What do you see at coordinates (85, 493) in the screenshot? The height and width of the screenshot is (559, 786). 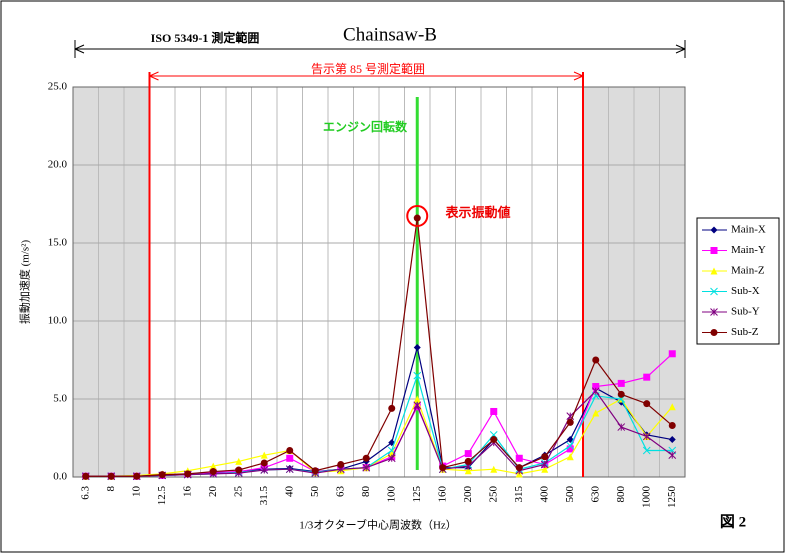 I see `x-tick-label: 6.3` at bounding box center [85, 493].